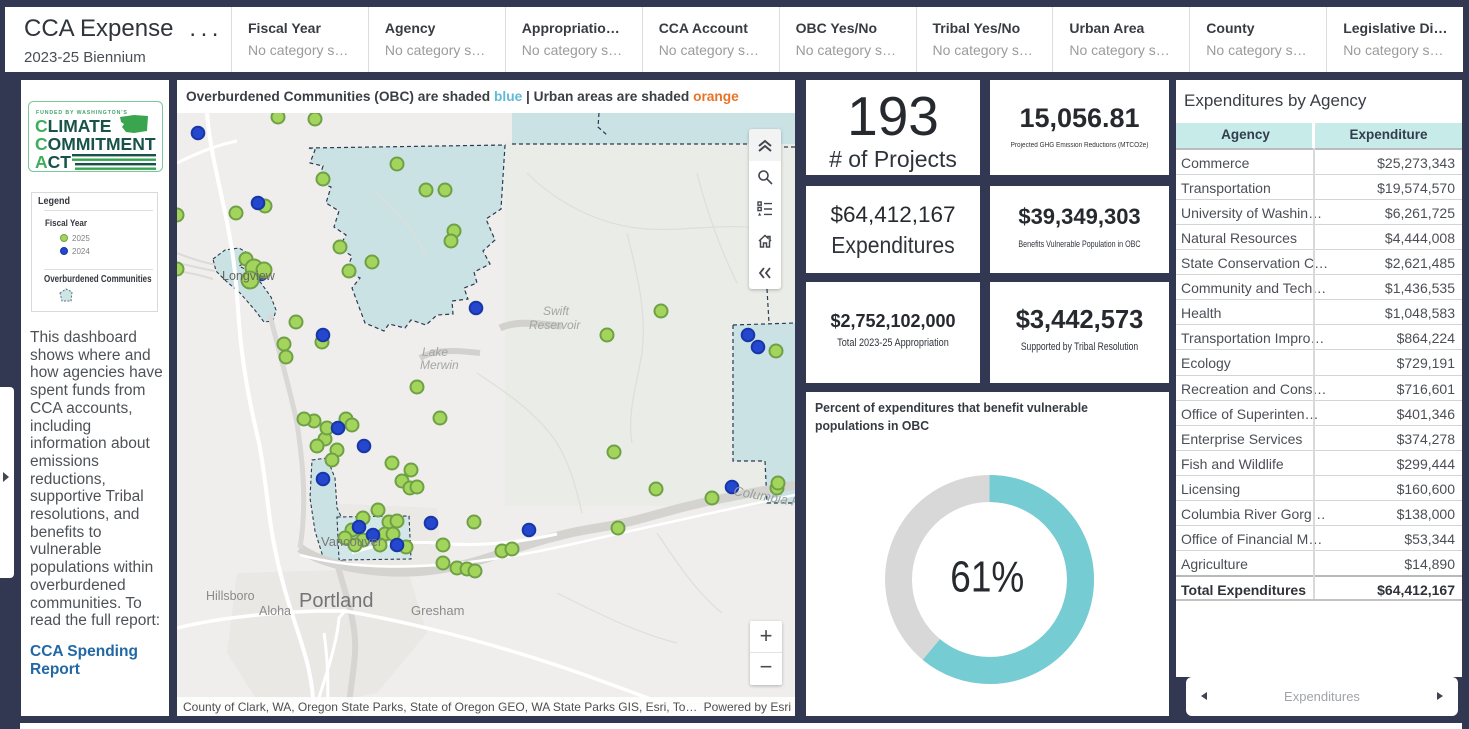 This screenshot has height=729, width=1469. What do you see at coordinates (555, 325) in the screenshot?
I see `svg-text: Reservoir` at bounding box center [555, 325].